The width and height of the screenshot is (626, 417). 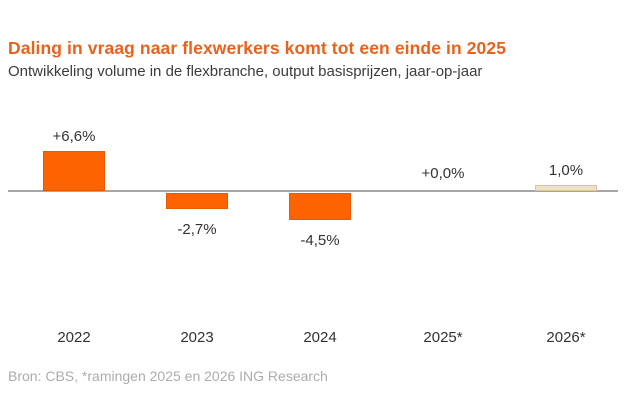 I want to click on x-axis-label: 2023, so click(x=197, y=337).